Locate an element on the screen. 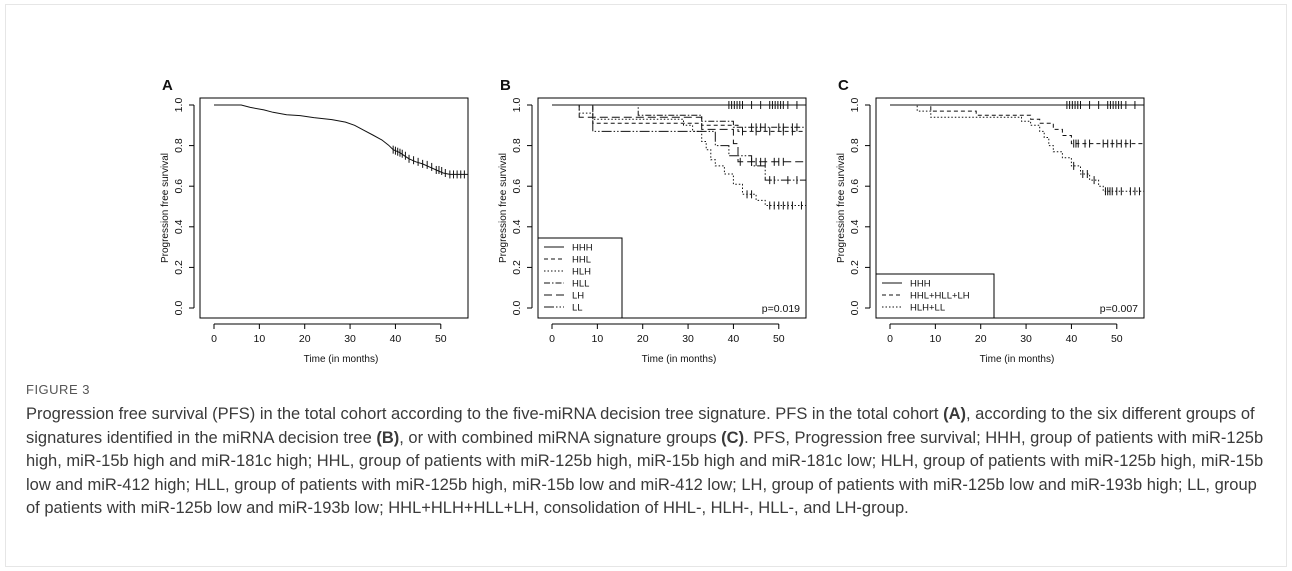 This screenshot has width=1292, height=571. legend-label: HLH is located at coordinates (581, 272).